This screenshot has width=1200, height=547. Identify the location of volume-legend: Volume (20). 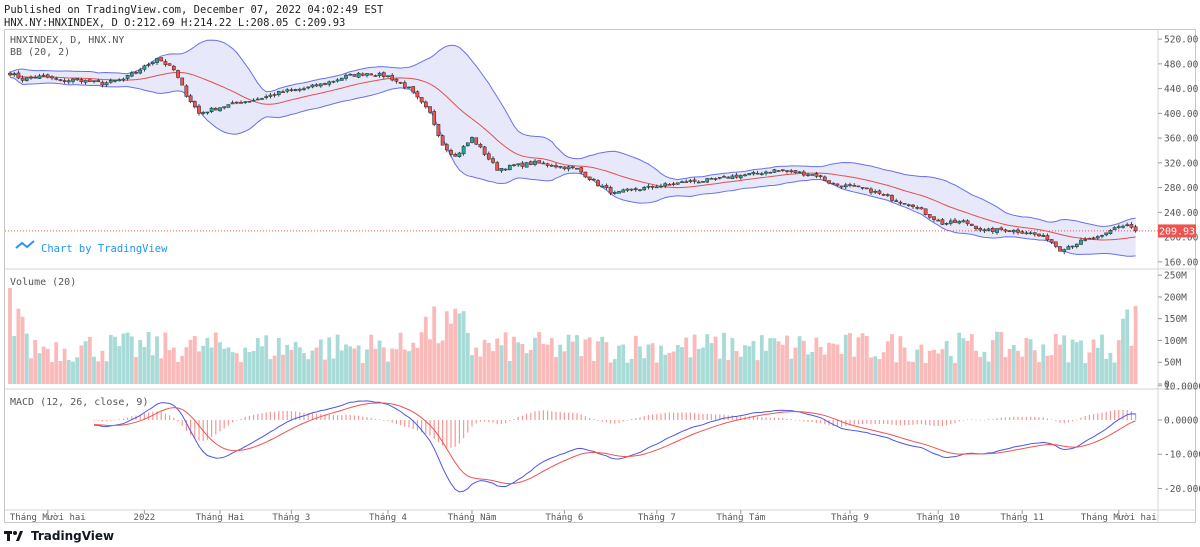
(43, 282).